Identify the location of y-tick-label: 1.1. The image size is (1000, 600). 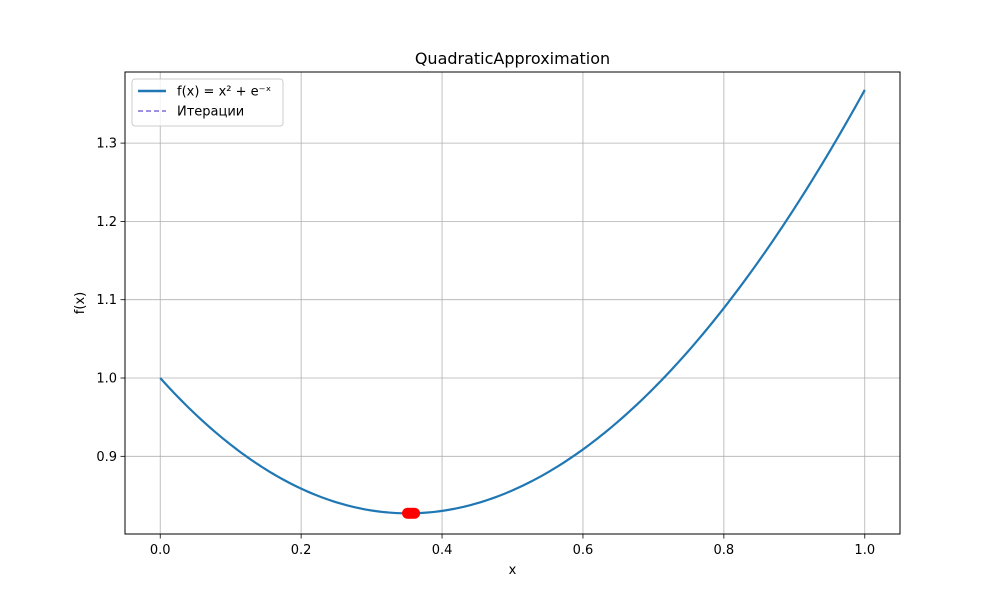
(106, 300).